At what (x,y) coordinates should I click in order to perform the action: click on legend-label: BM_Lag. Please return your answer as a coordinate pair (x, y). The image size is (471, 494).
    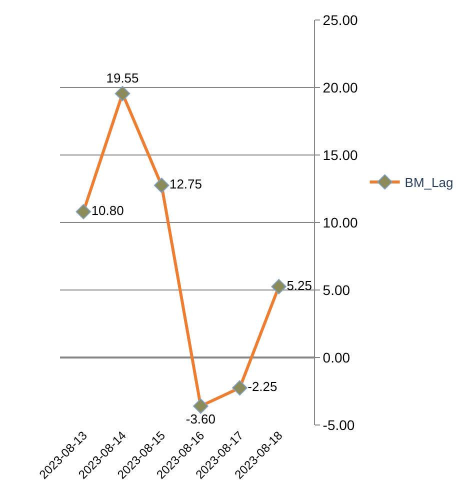
    Looking at the image, I should click on (429, 182).